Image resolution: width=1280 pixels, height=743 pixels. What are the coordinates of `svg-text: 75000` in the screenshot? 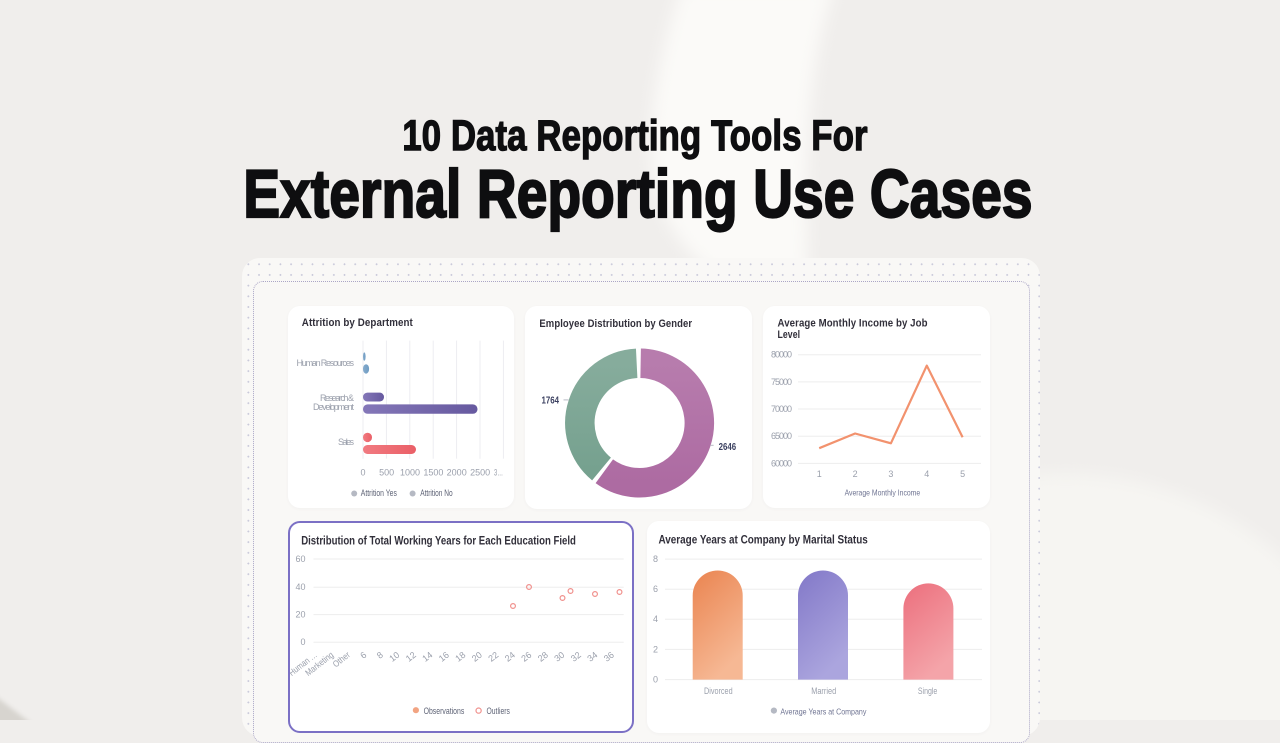 It's located at (781, 382).